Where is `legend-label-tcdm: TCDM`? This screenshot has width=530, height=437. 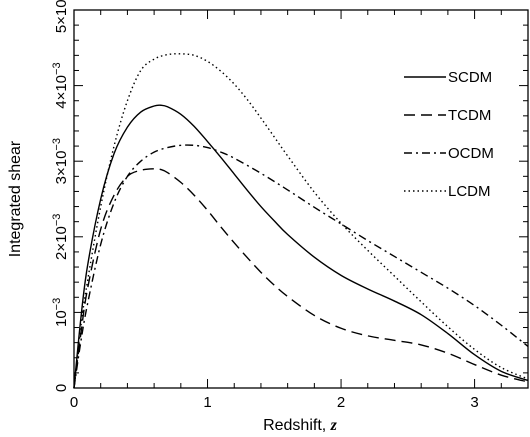 legend-label-tcdm: TCDM is located at coordinates (469, 115).